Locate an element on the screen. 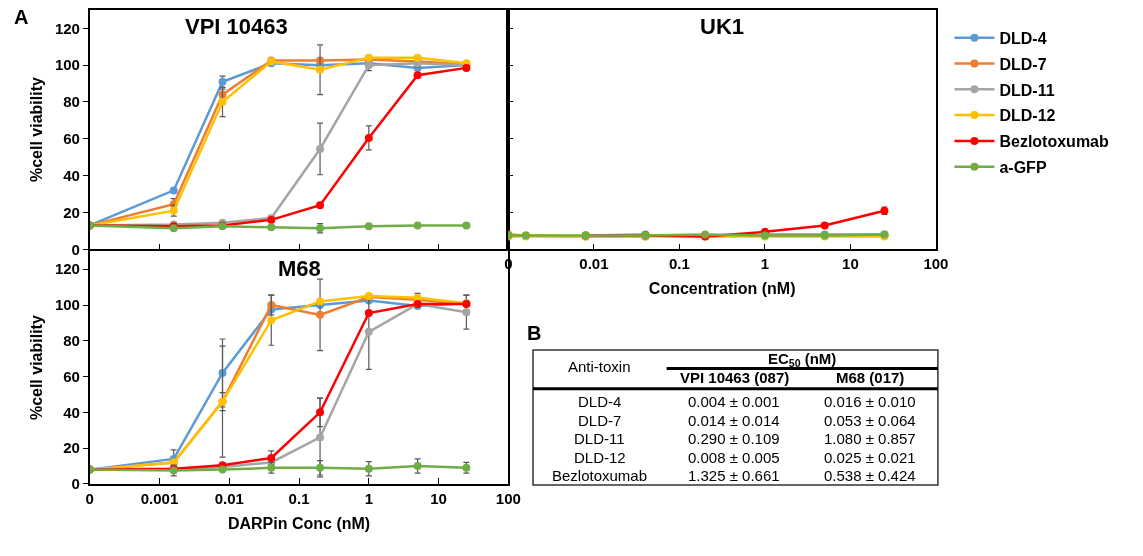  legend-label: a-GFP is located at coordinates (1023, 167).